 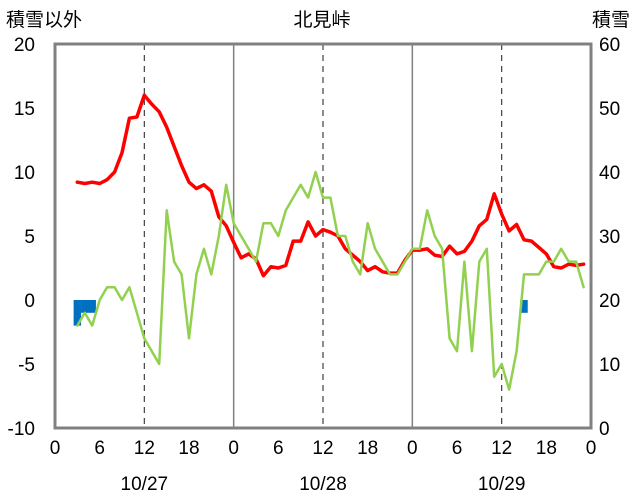 I want to click on left-tick-label: 10, so click(x=24, y=173).